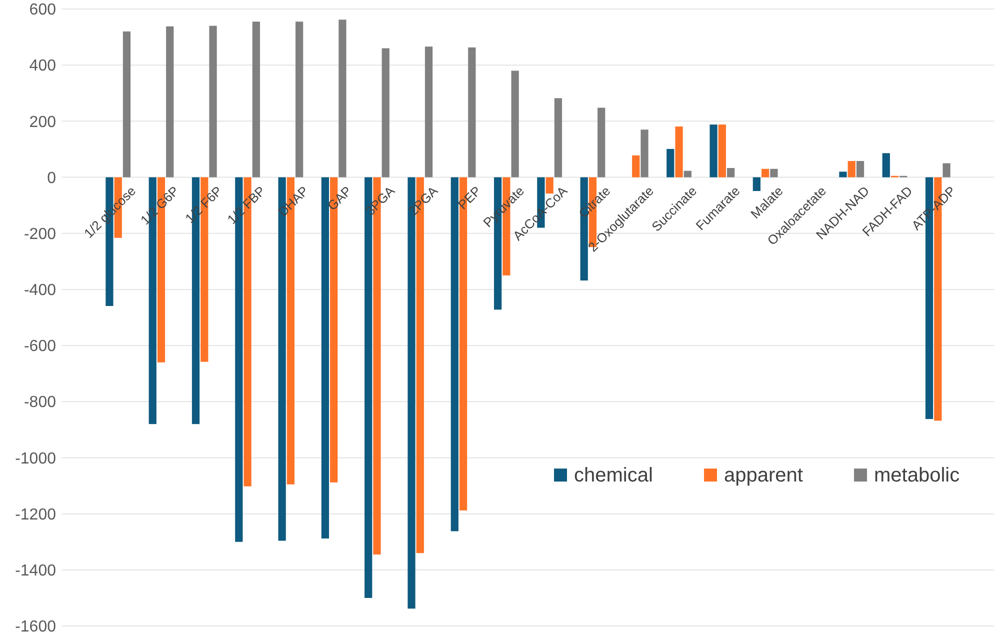  Describe the element at coordinates (246, 205) in the screenshot. I see `x-tick-label: 1/2 FBP` at that location.